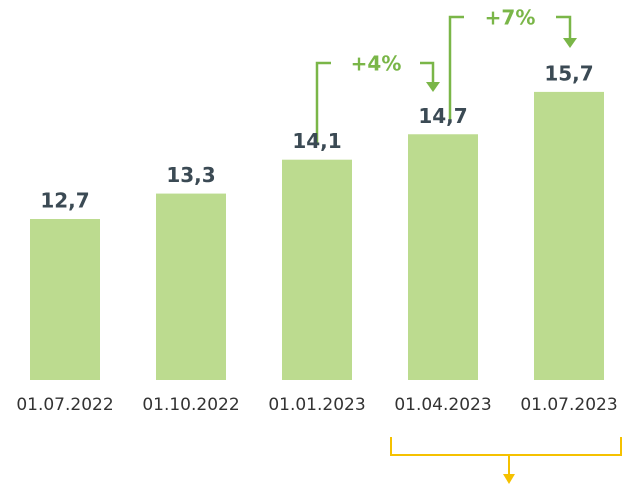  I want to click on value-label: 13,3, so click(190, 175).